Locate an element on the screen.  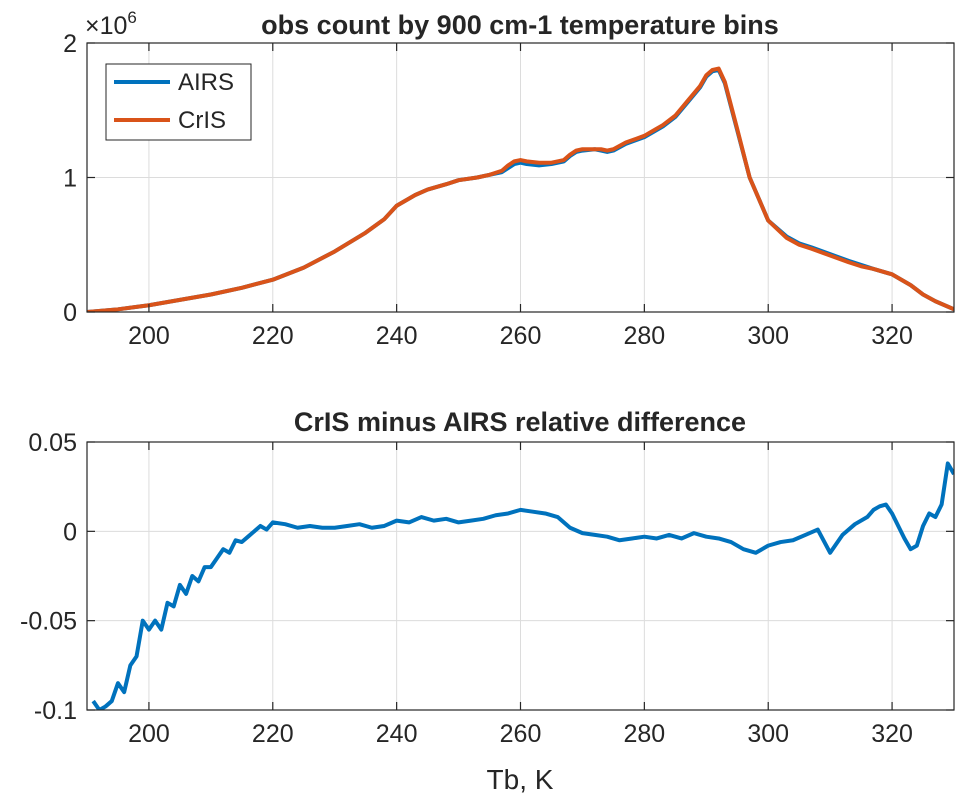
bottom-ytick-label: 0 is located at coordinates (70, 532).